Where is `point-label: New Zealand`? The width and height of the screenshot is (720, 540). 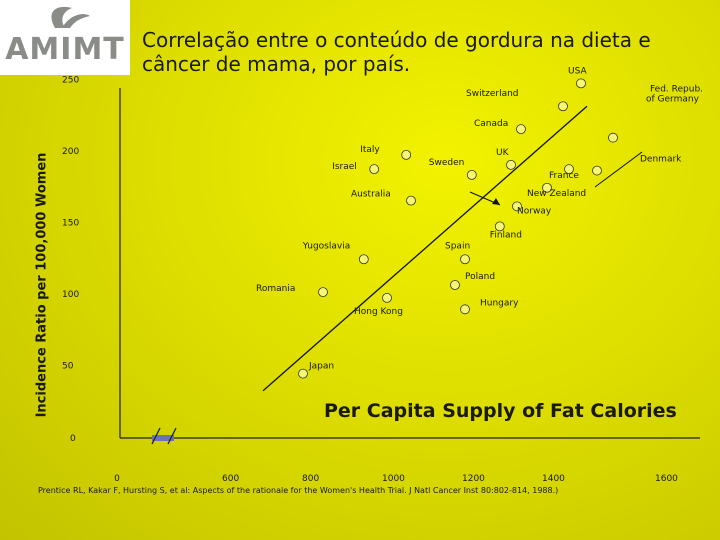
point-label: New Zealand is located at coordinates (556, 194).